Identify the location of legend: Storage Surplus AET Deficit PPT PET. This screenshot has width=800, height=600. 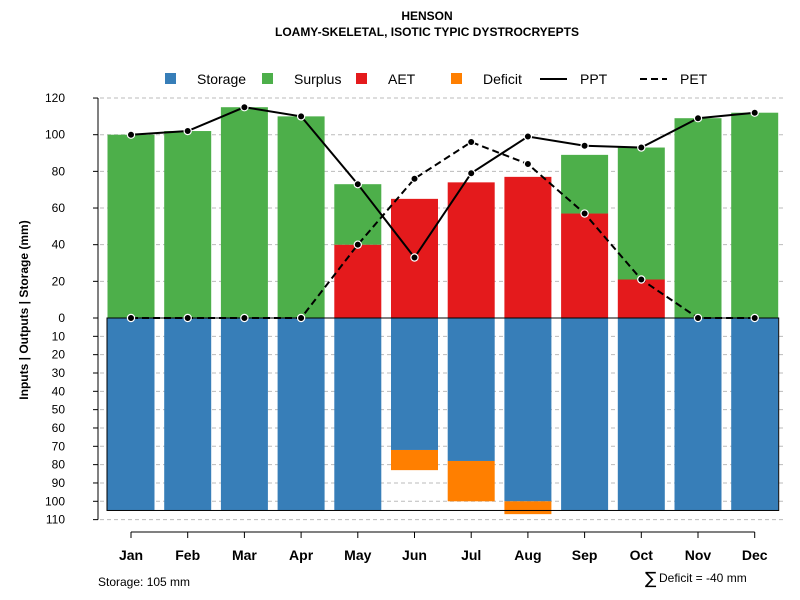
(436, 79).